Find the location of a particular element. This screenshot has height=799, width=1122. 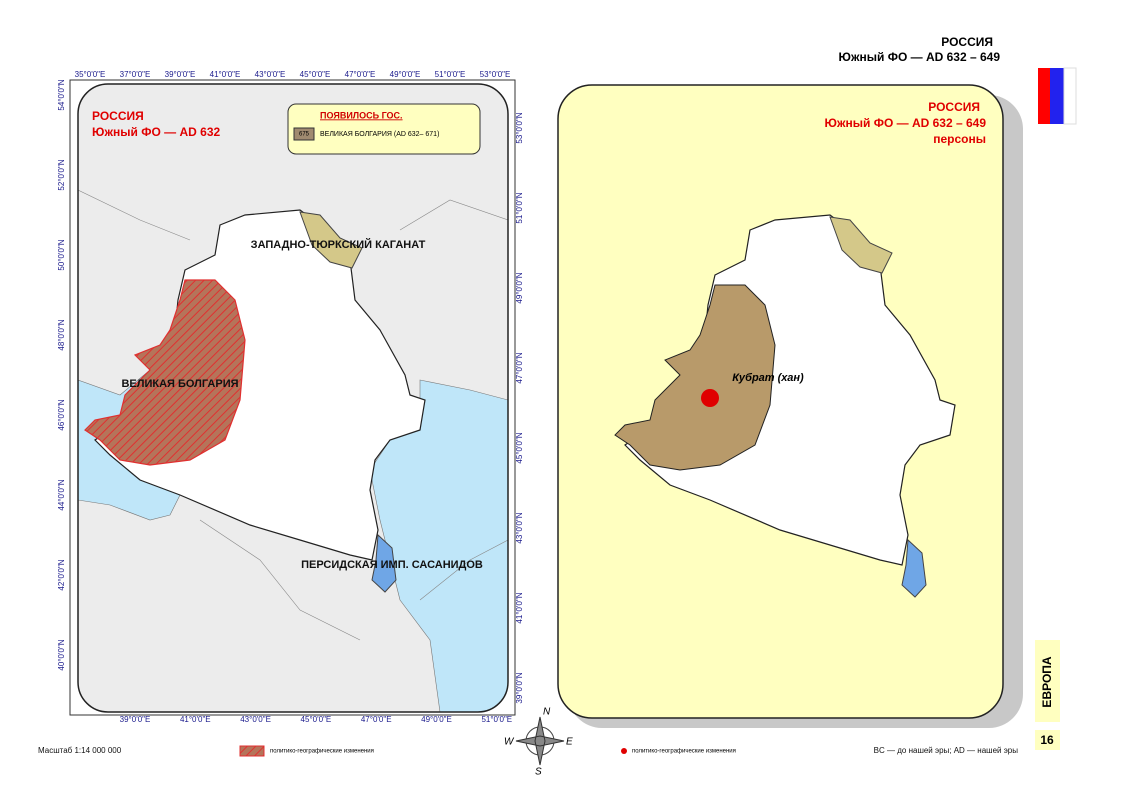

axis-label: 53°0'0"E is located at coordinates (495, 74).